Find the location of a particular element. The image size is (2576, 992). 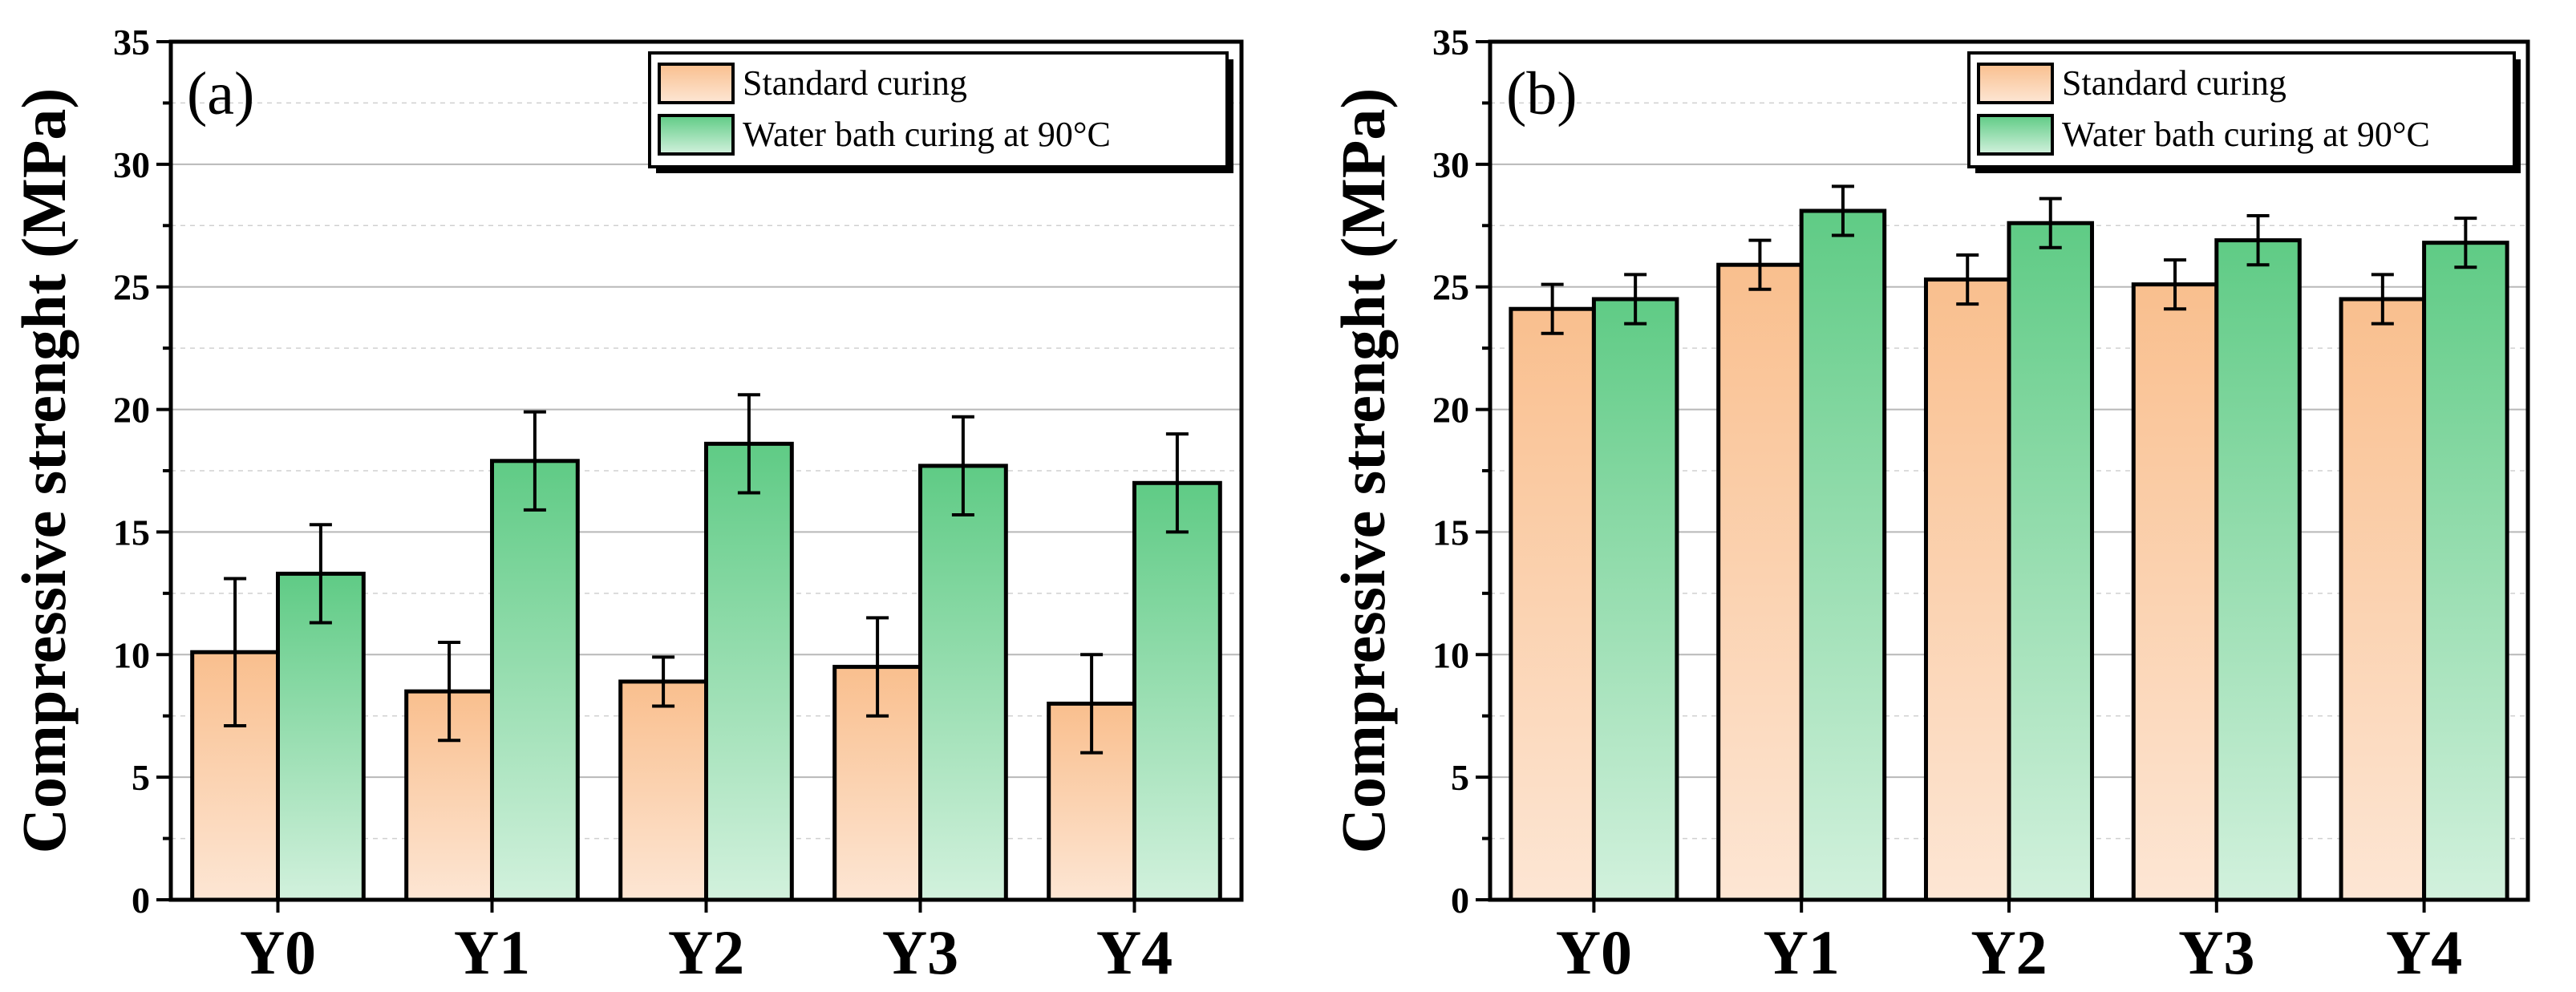

panel-label: (a) is located at coordinates (221, 94).